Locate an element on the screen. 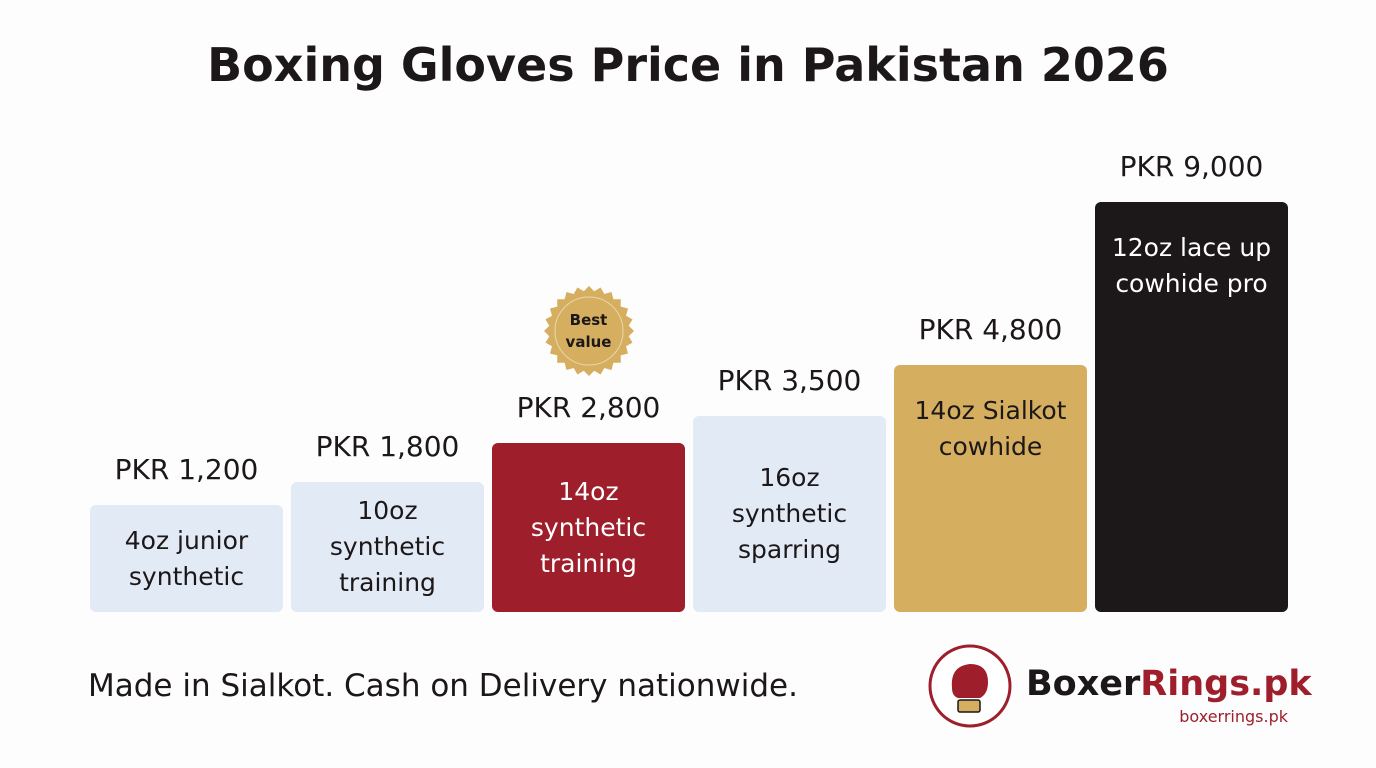  value-label: PKR 9,000 is located at coordinates (1191, 166).